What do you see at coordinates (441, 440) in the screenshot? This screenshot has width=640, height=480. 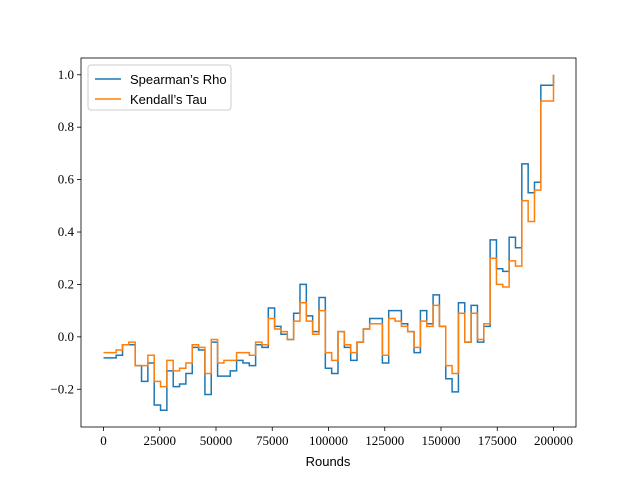 I see `x-tick-label: 150000` at bounding box center [441, 440].